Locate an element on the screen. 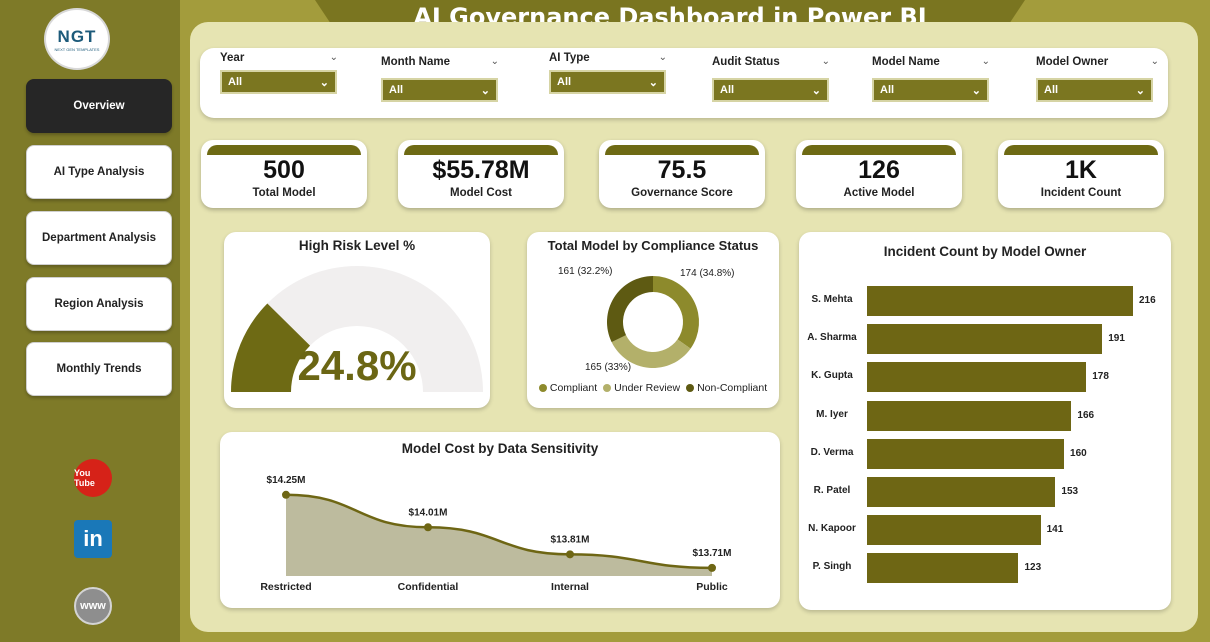 This screenshot has width=1210, height=642. incident-bar-row: M. Iyer 166 is located at coordinates (985, 415).